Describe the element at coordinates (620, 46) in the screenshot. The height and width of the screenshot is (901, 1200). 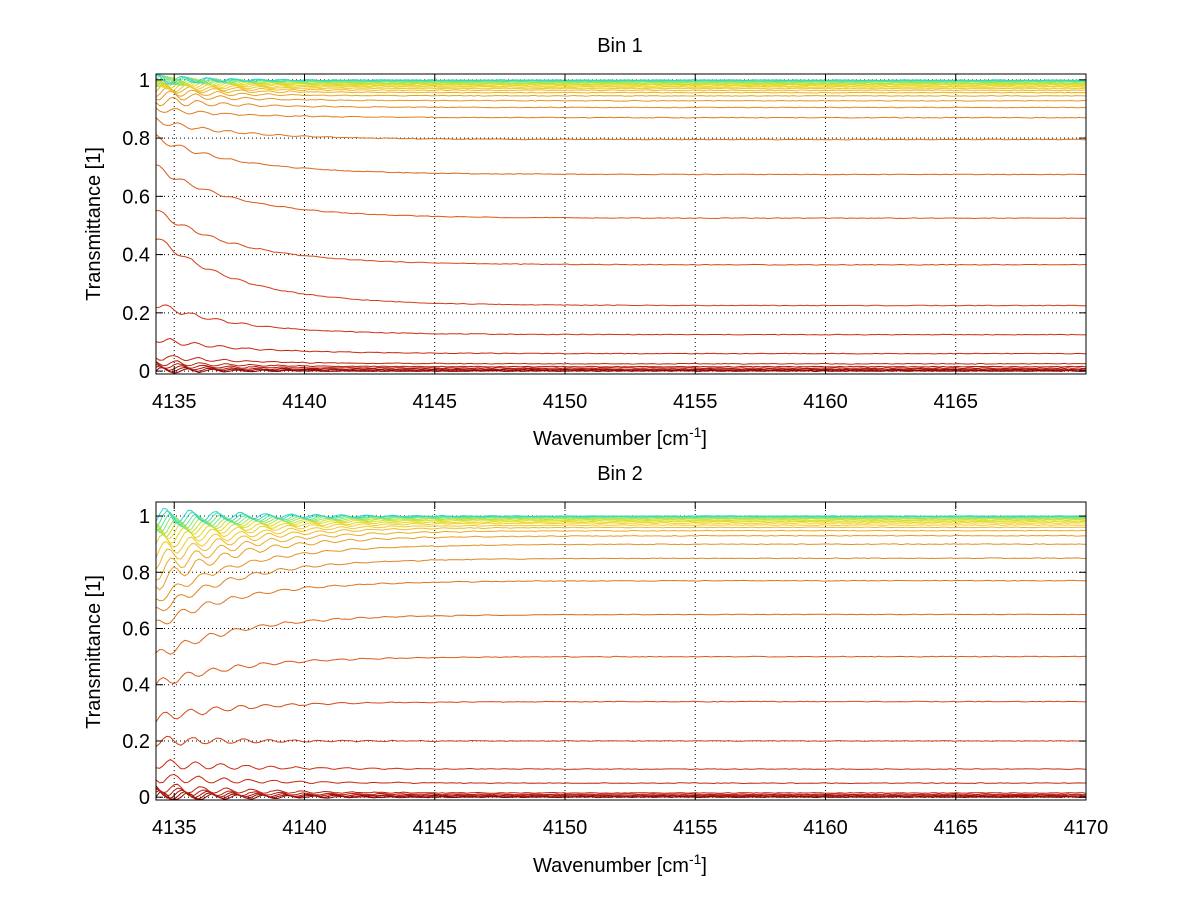
I see `chart-title: Bin 1` at that location.